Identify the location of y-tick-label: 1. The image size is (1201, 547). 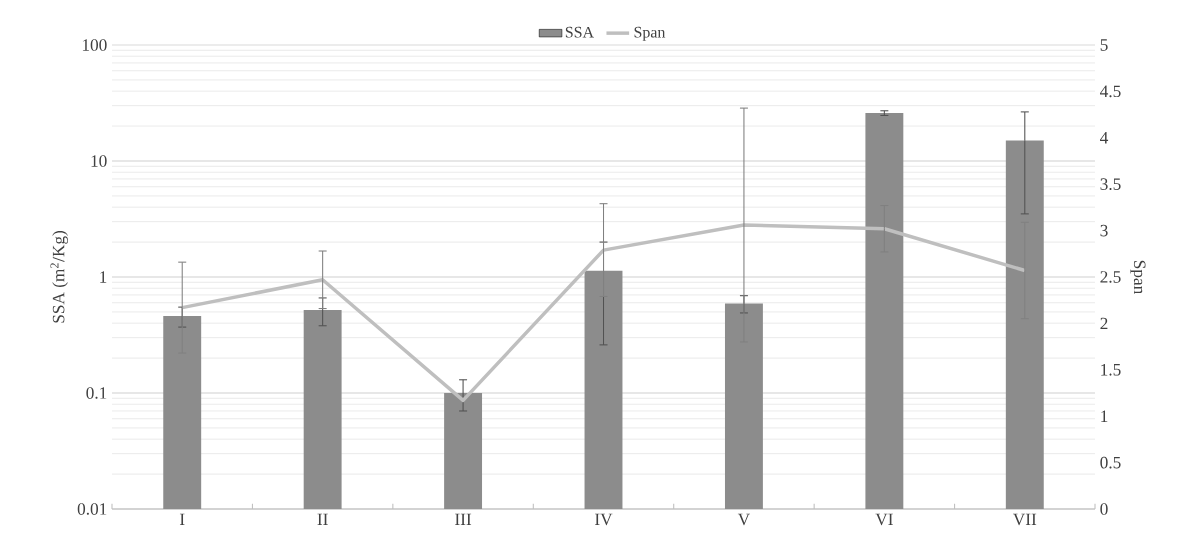
(103, 277).